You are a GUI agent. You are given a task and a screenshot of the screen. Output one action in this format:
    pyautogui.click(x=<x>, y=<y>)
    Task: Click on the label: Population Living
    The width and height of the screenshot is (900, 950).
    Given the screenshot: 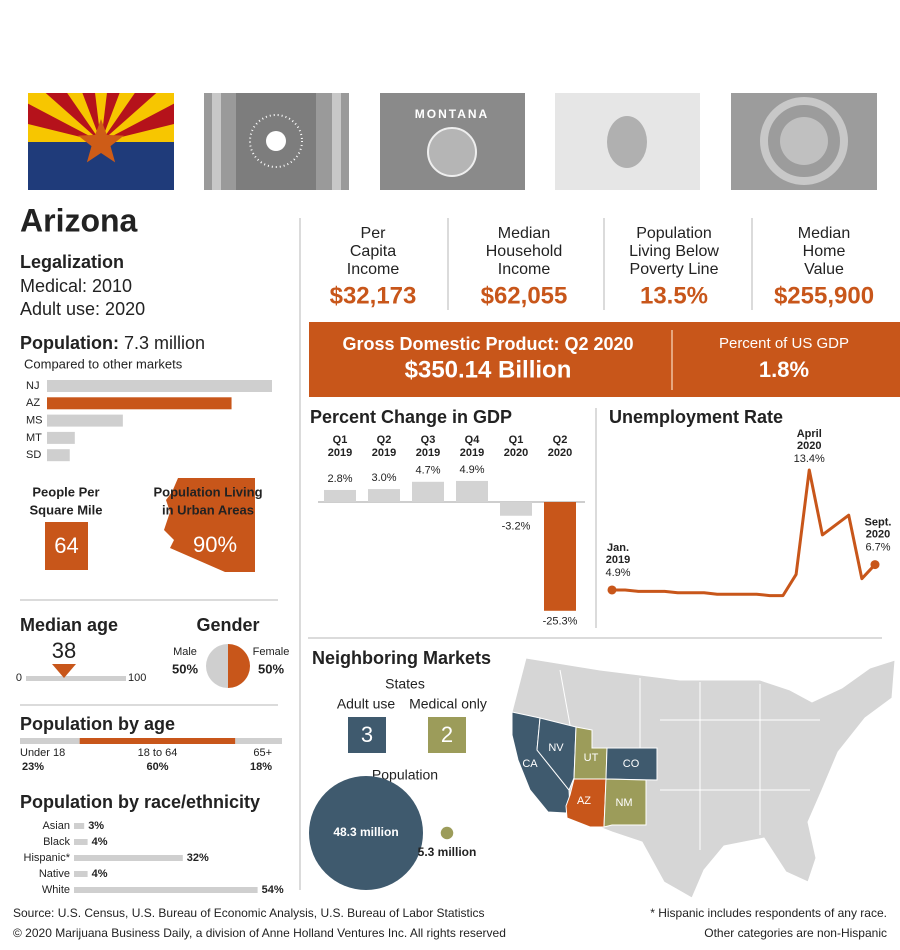 What is the action you would take?
    pyautogui.click(x=207, y=491)
    